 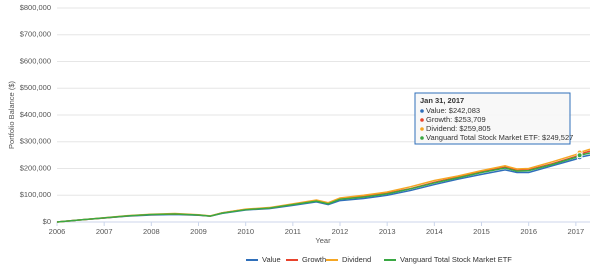 What do you see at coordinates (314, 259) in the screenshot?
I see `legend-label: Growth` at bounding box center [314, 259].